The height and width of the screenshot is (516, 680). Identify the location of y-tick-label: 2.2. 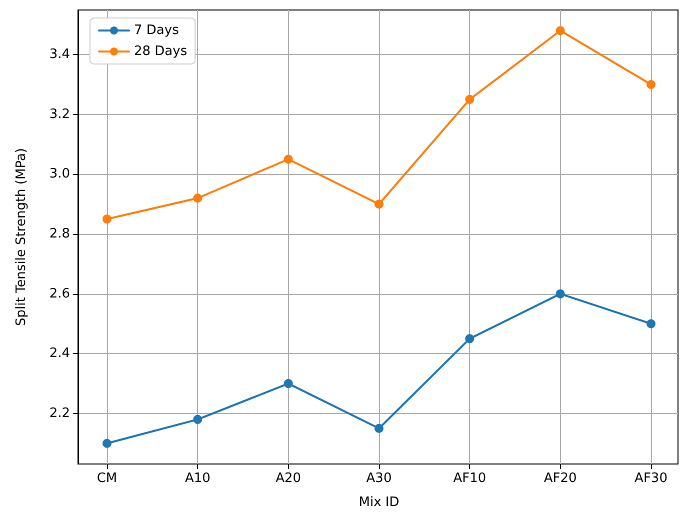
(59, 413).